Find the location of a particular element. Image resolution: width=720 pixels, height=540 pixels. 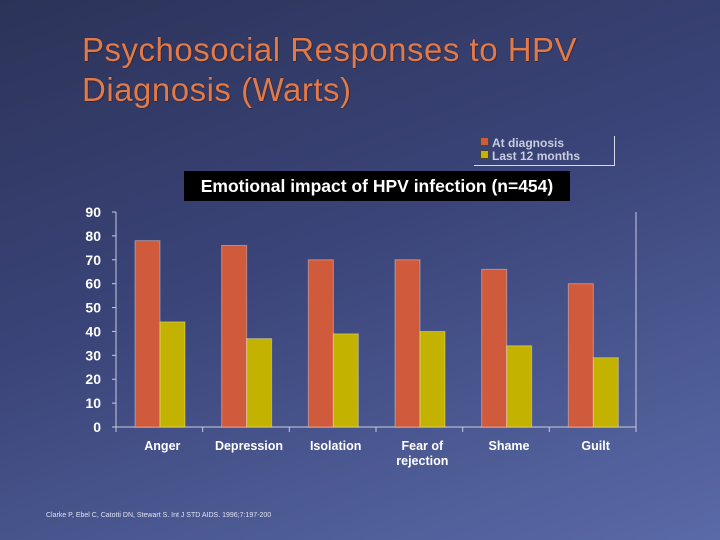

legend-item-last-12-months: Last 12 months is located at coordinates (530, 156).